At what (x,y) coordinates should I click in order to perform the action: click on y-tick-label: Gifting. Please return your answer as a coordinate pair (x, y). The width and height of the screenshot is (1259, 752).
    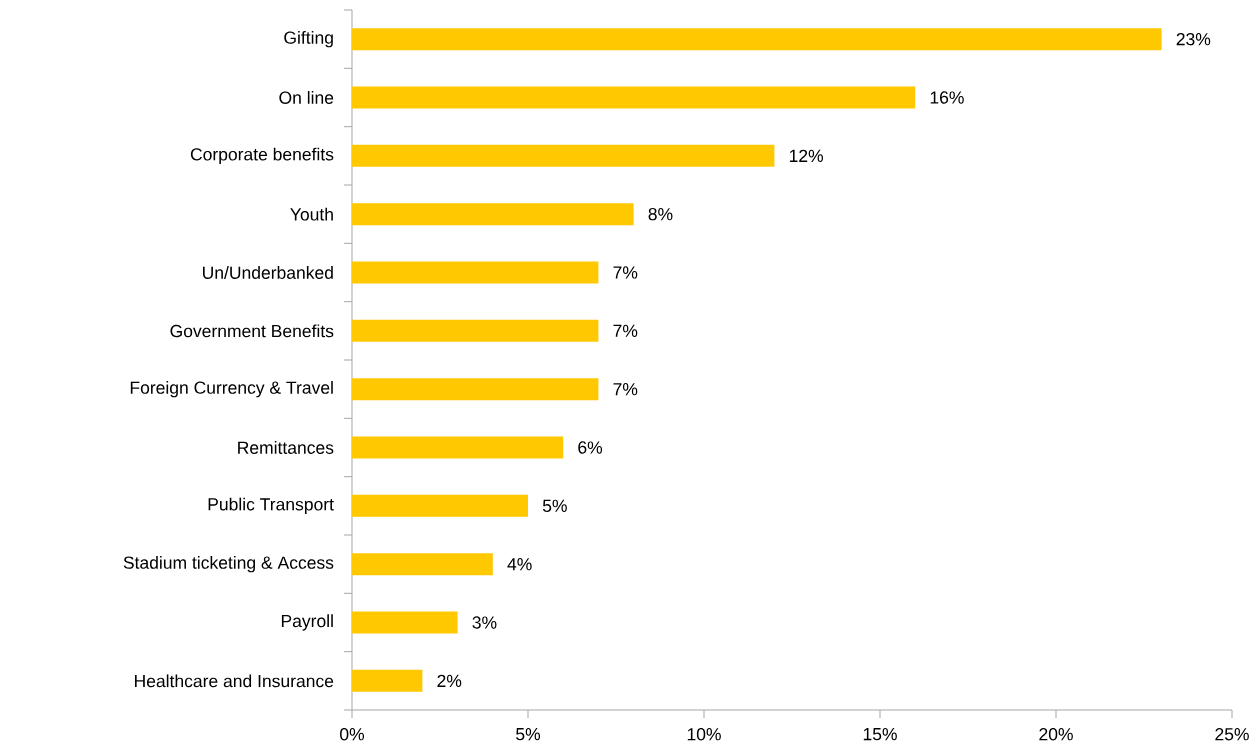
    Looking at the image, I should click on (308, 39).